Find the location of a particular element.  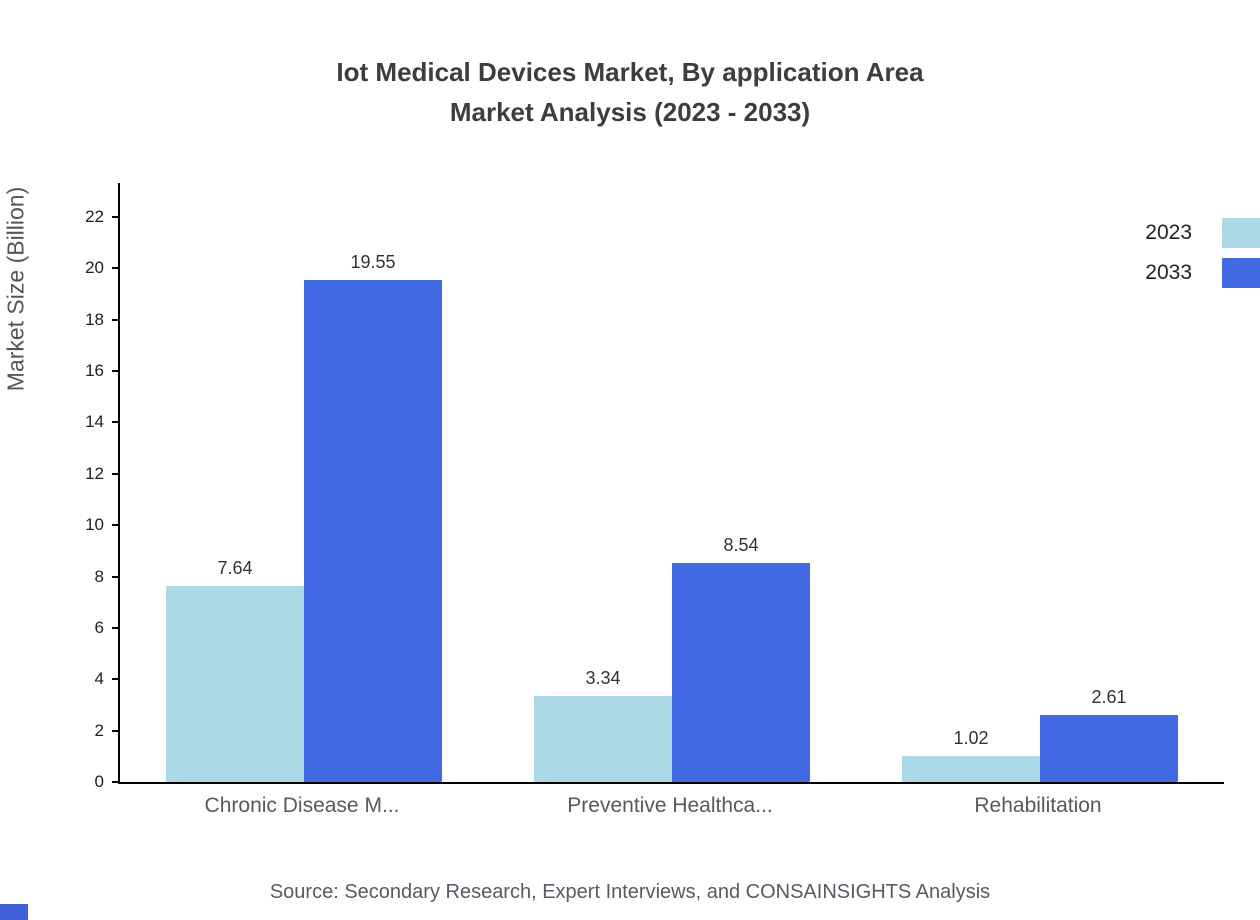

legend-label: 2023 is located at coordinates (1168, 232).